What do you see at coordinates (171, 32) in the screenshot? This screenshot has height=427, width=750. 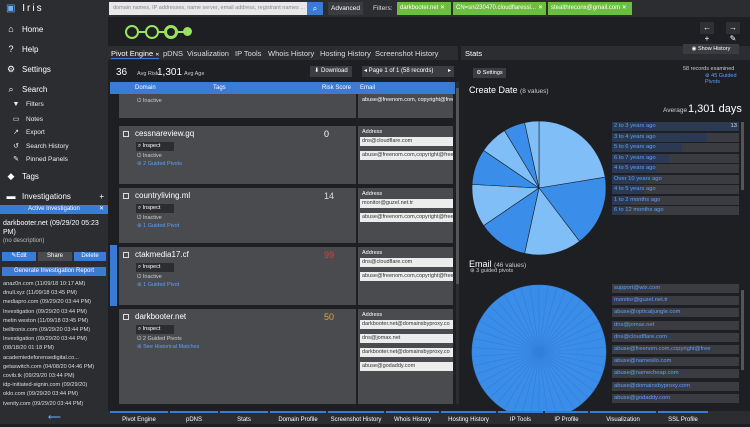 I see `workflow-step-current` at bounding box center [171, 32].